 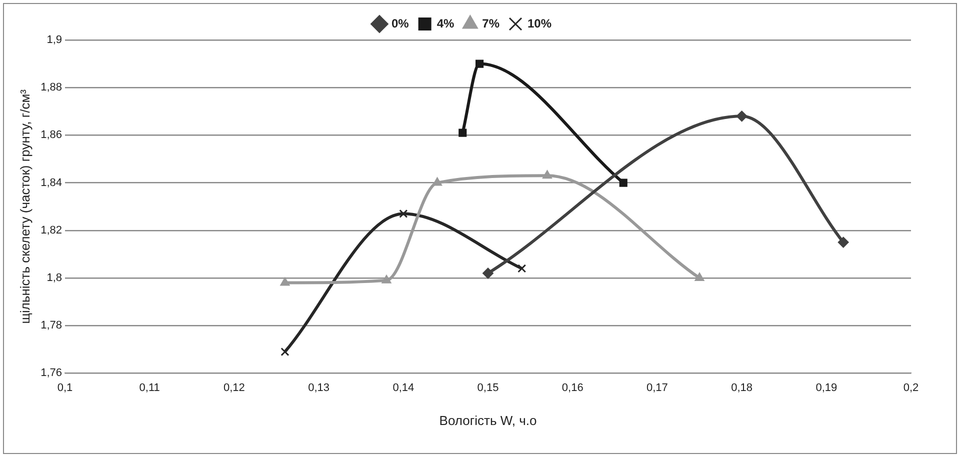 What do you see at coordinates (540, 23) in the screenshot?
I see `legend-label: 10%` at bounding box center [540, 23].